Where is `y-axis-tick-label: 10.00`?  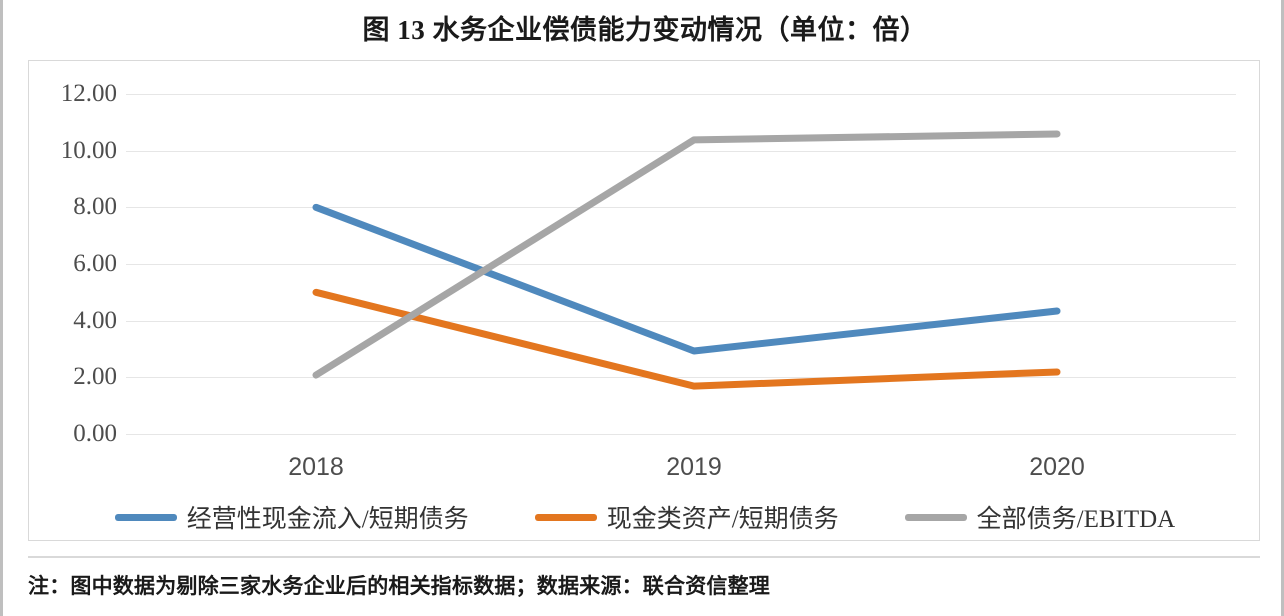
y-axis-tick-label: 10.00 is located at coordinates (88, 150).